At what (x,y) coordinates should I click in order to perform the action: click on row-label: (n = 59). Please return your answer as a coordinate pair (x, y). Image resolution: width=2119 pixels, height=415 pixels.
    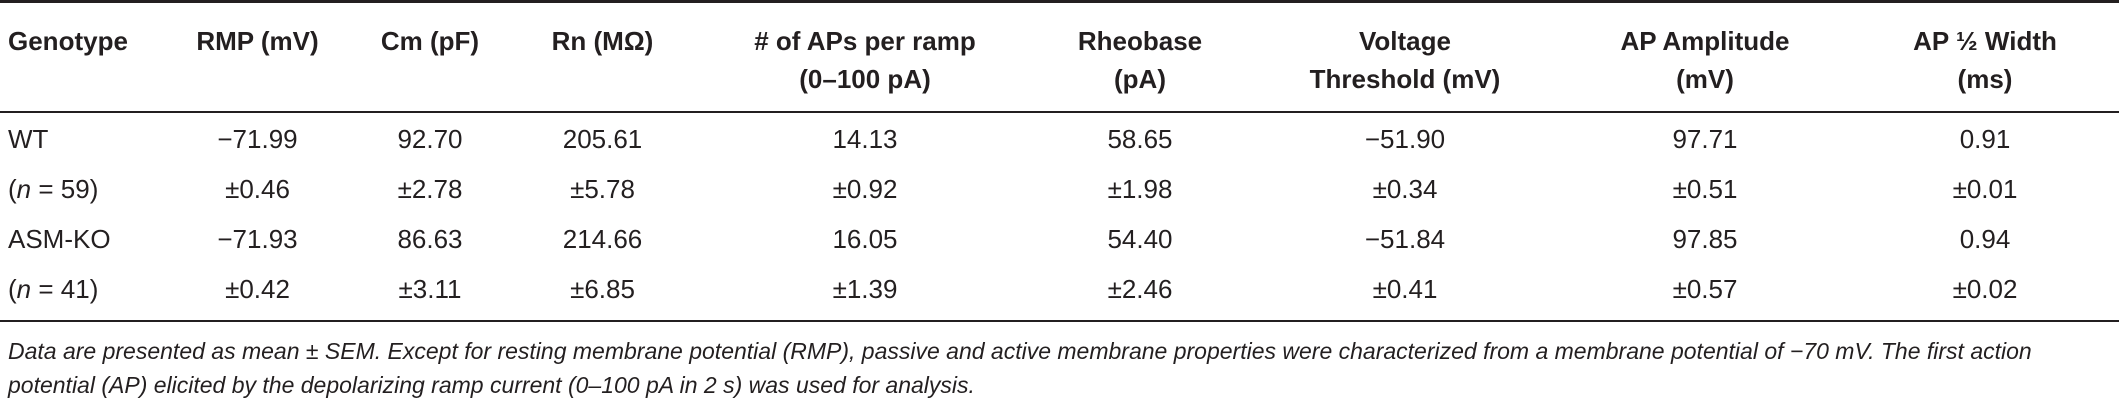
    Looking at the image, I should click on (98, 189).